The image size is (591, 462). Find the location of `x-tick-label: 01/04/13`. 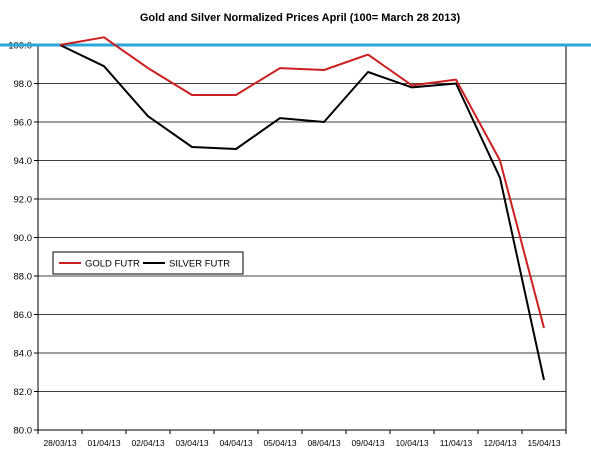

x-tick-label: 01/04/13 is located at coordinates (103, 443).